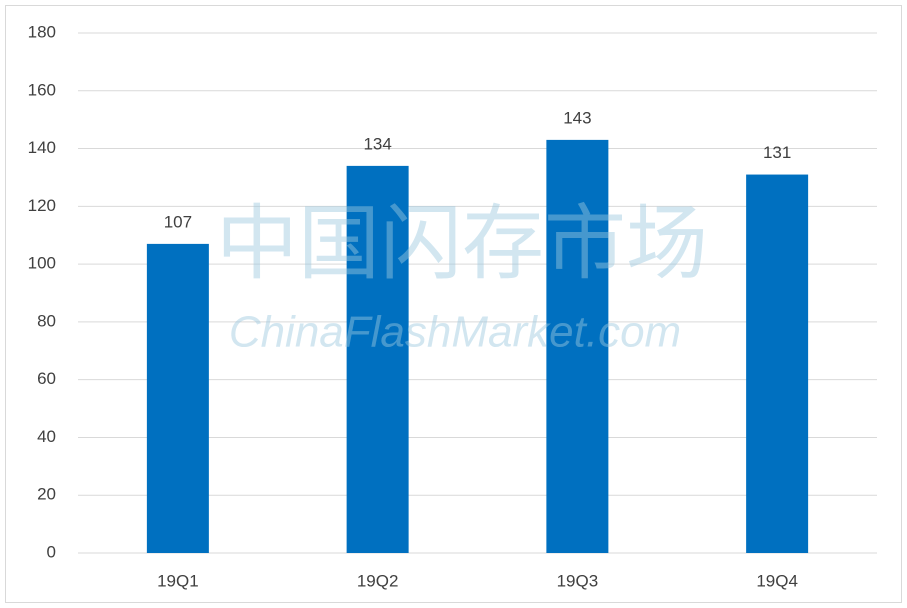 The image size is (907, 608). What do you see at coordinates (42, 205) in the screenshot?
I see `y-tick-label: 120` at bounding box center [42, 205].